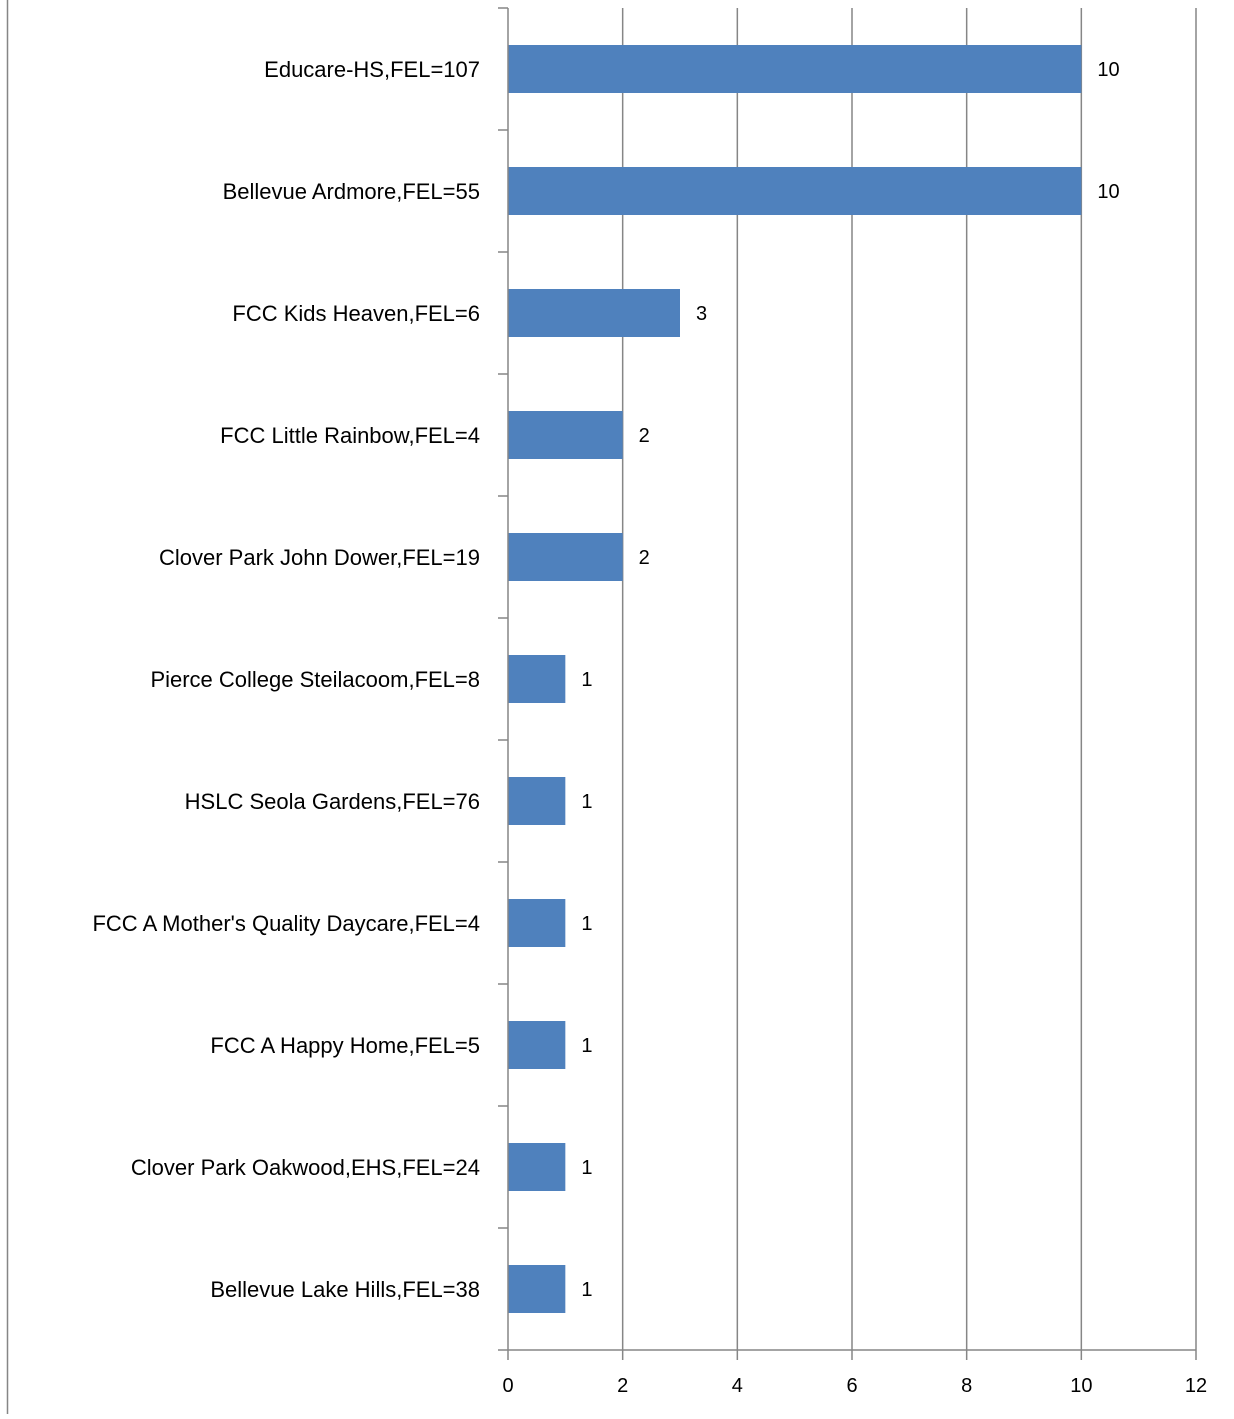  I want to click on x-tick-label: 12, so click(1196, 1386).